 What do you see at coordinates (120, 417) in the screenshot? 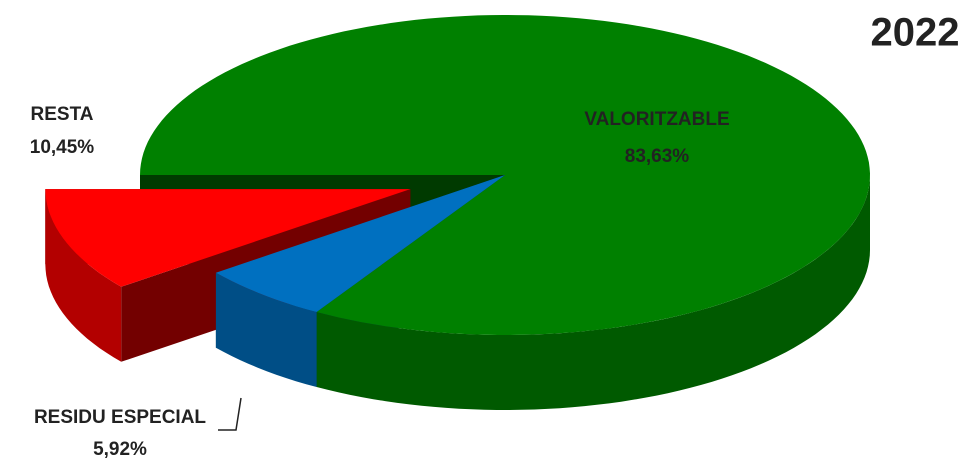
I see `data-label-category: RESIDU ESPECIAL` at bounding box center [120, 417].